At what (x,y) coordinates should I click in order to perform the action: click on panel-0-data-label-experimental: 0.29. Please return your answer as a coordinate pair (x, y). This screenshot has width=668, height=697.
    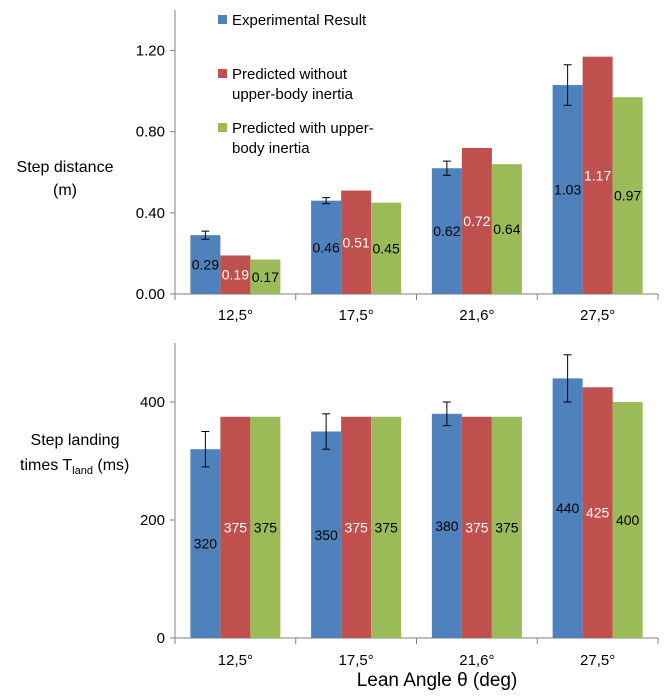
    Looking at the image, I should click on (205, 265).